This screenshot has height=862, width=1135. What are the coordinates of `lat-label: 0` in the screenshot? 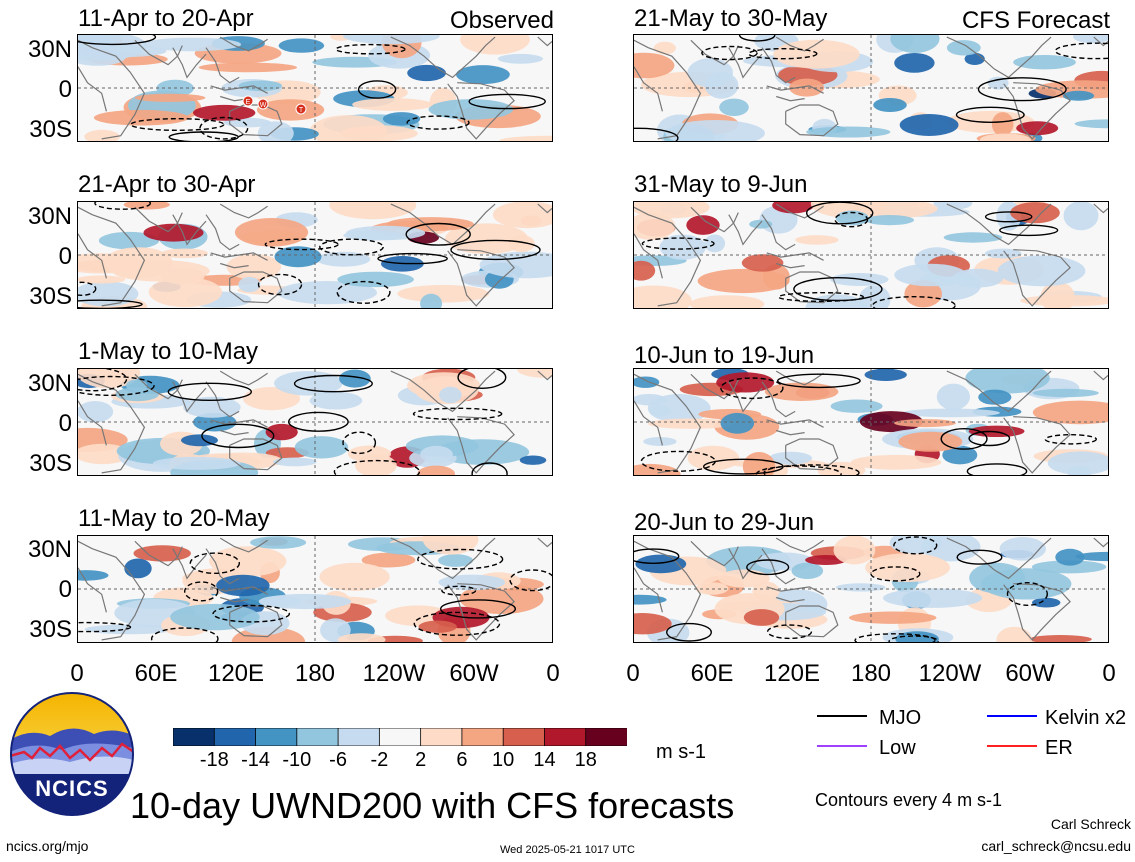 It's located at (65, 589).